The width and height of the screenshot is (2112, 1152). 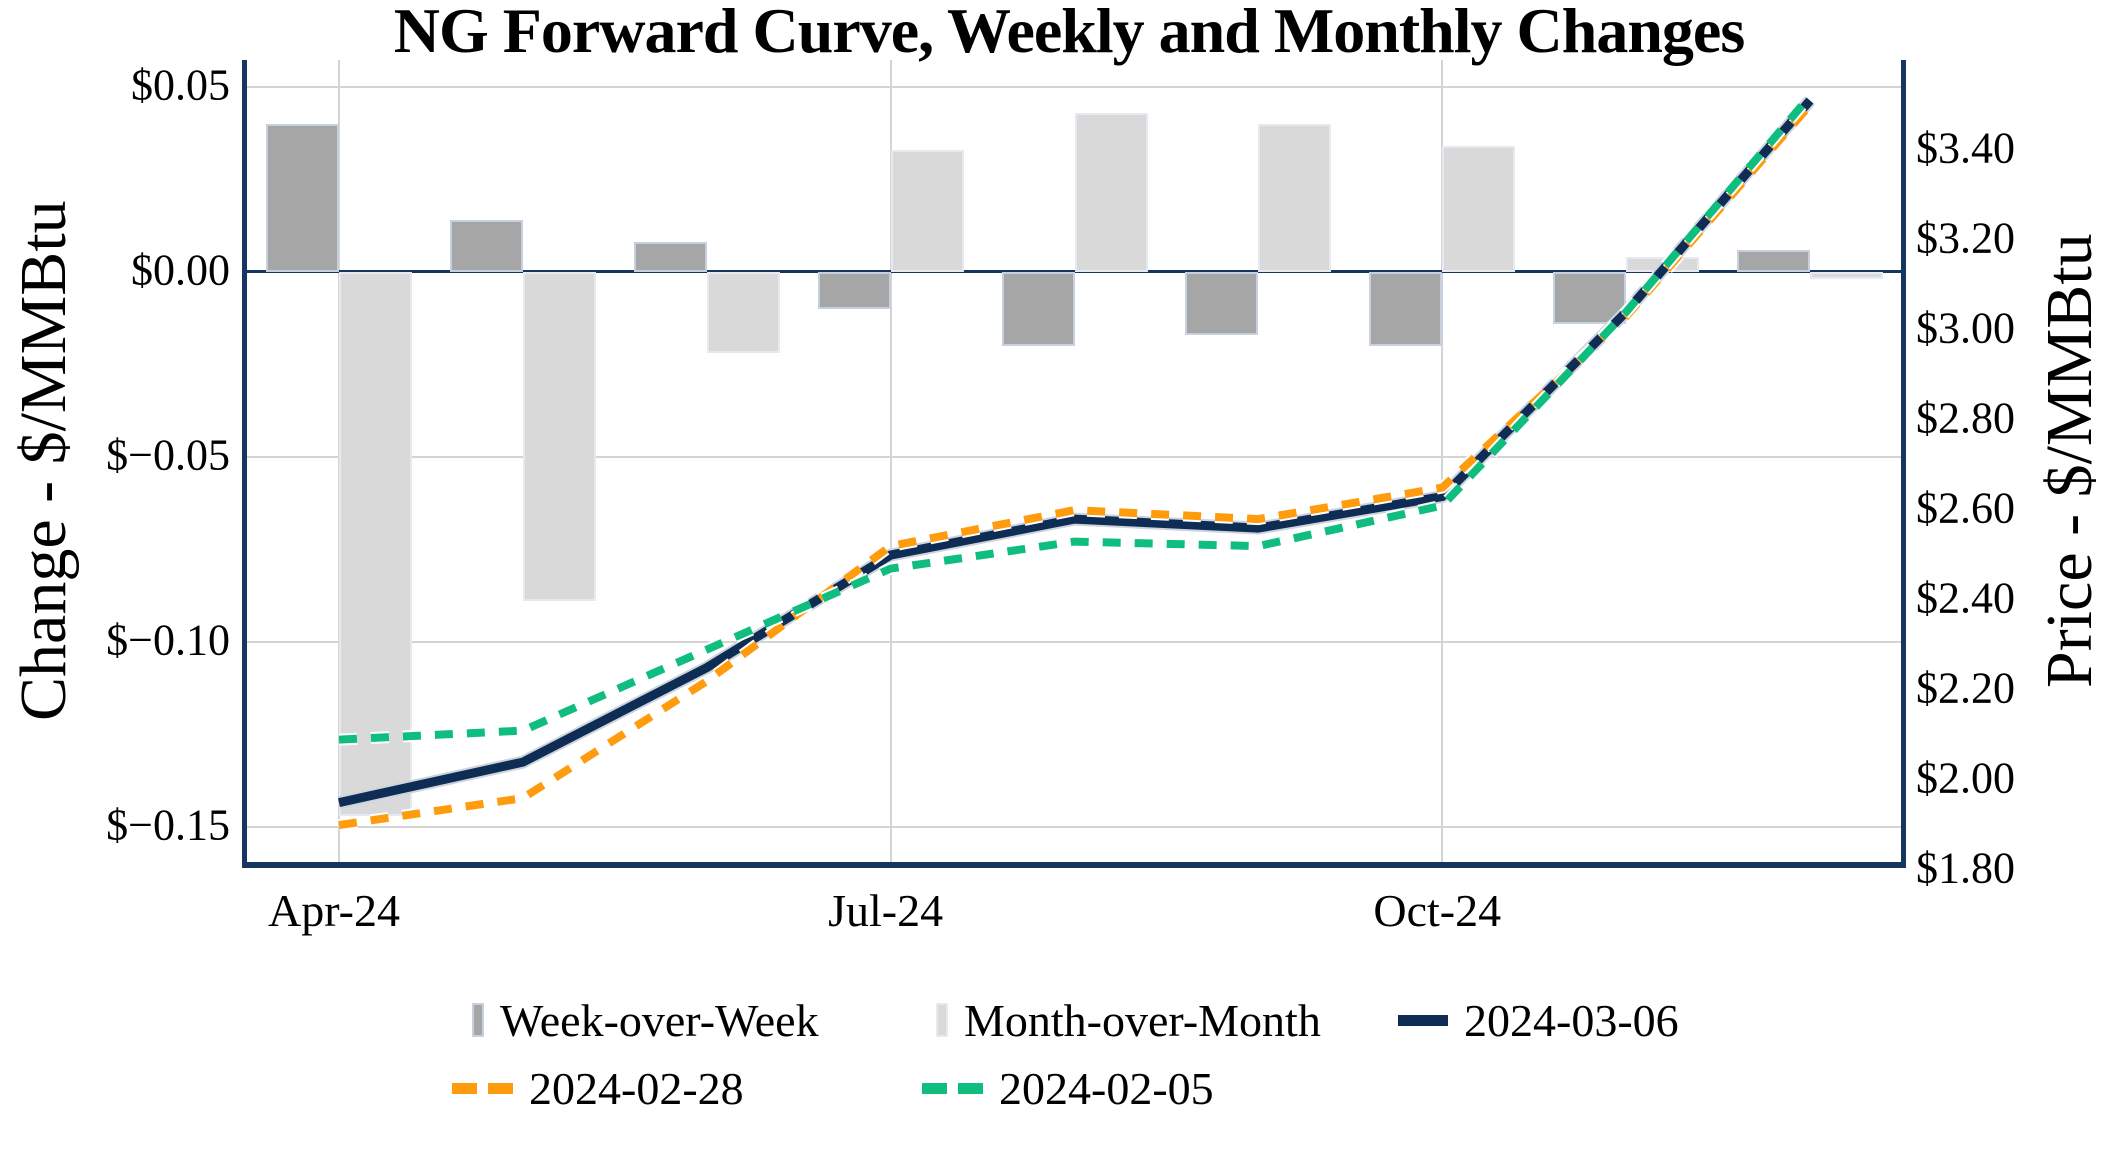 What do you see at coordinates (942, 1020) in the screenshot?
I see `bar-light-swatch-icon` at bounding box center [942, 1020].